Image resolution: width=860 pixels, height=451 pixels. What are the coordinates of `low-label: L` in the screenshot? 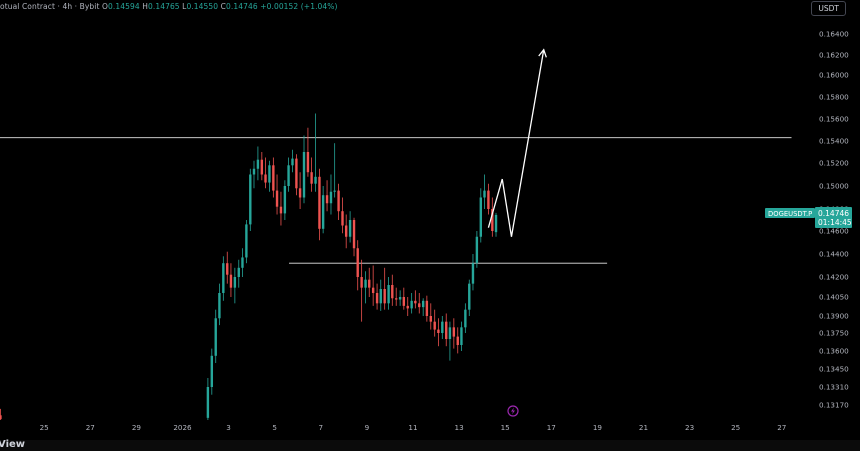 It's located at (184, 6).